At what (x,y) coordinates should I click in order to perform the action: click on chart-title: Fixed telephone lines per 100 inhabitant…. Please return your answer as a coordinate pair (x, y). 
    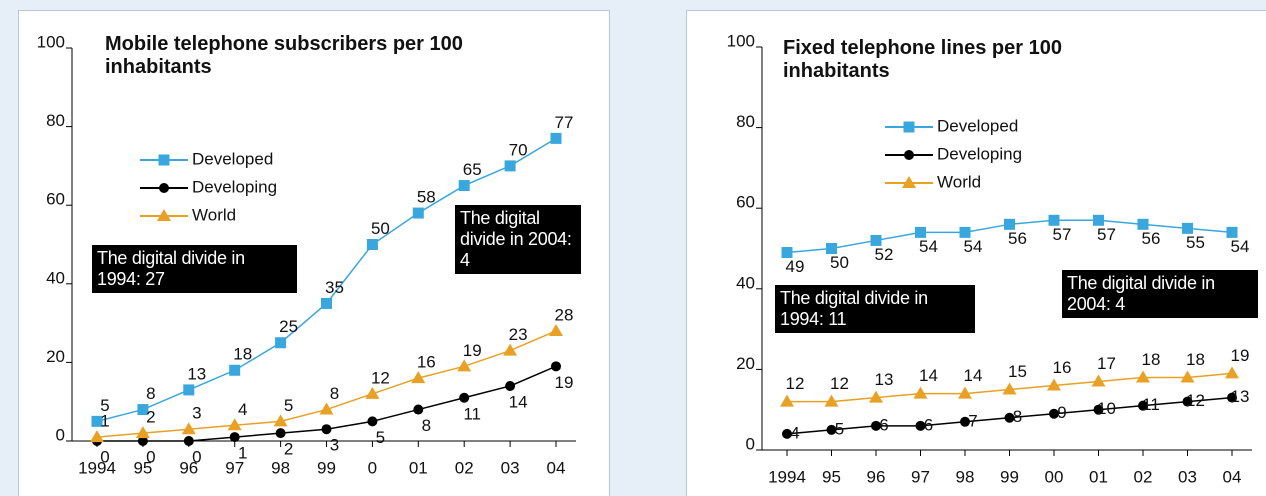
    Looking at the image, I should click on (922, 59).